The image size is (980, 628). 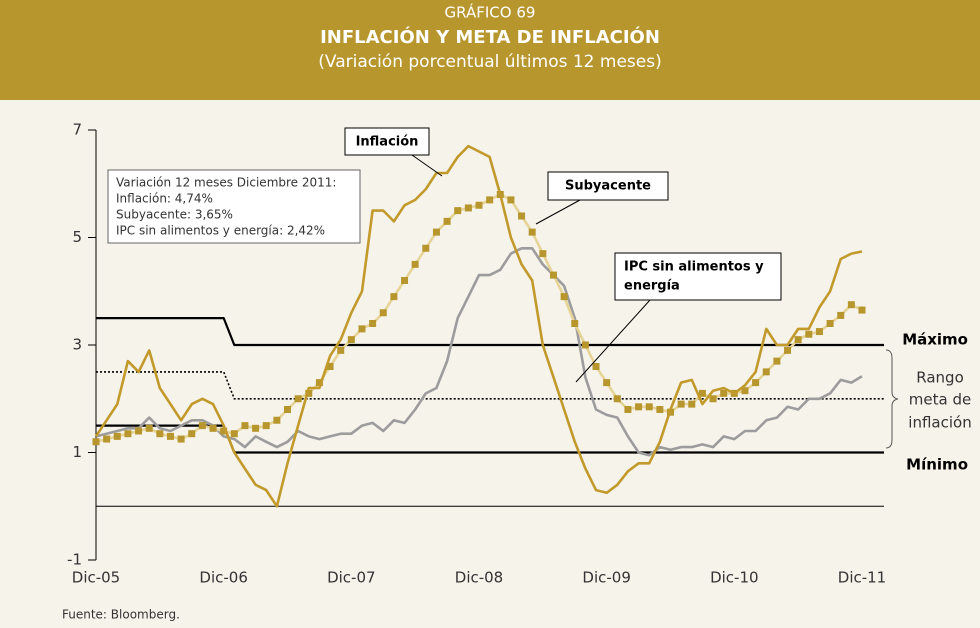 I want to click on callout-label: Subyacente, so click(x=608, y=186).